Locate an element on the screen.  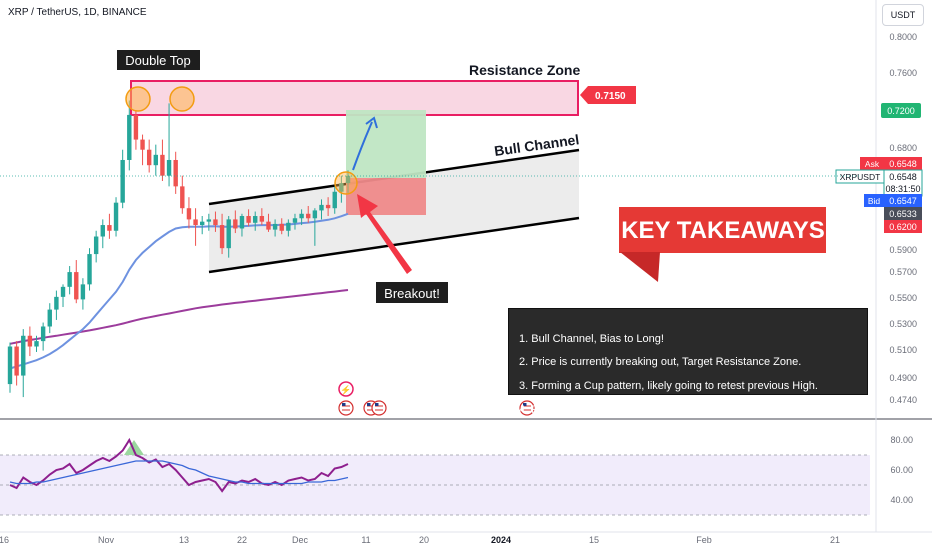
y-tick-label: 0.6800 is located at coordinates (903, 148).